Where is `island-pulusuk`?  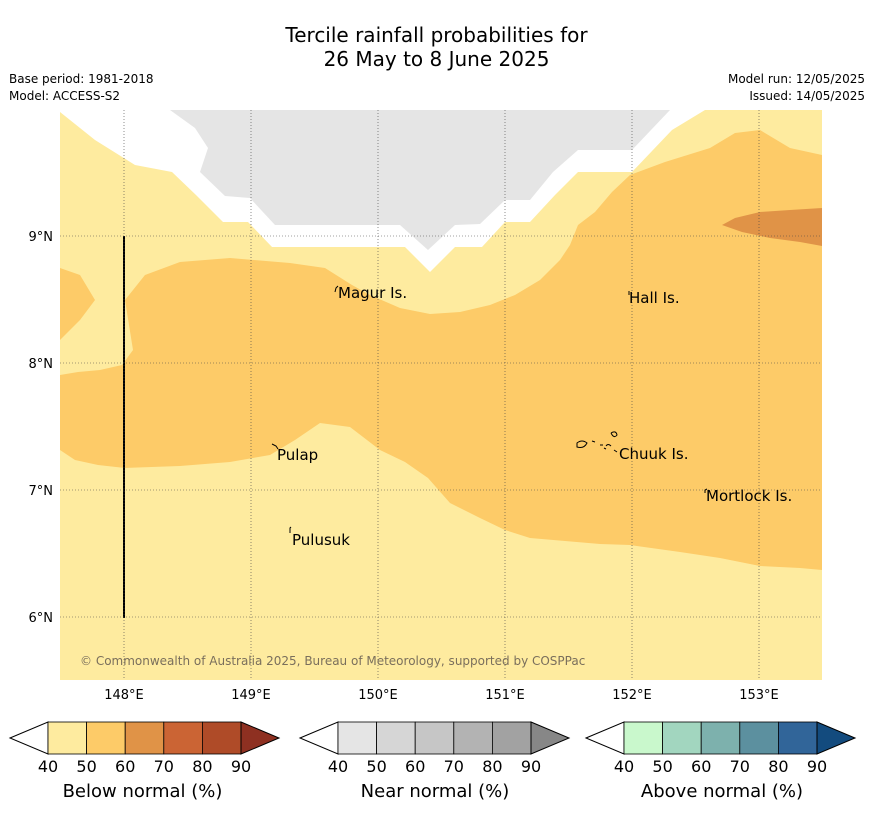 island-pulusuk is located at coordinates (290, 529).